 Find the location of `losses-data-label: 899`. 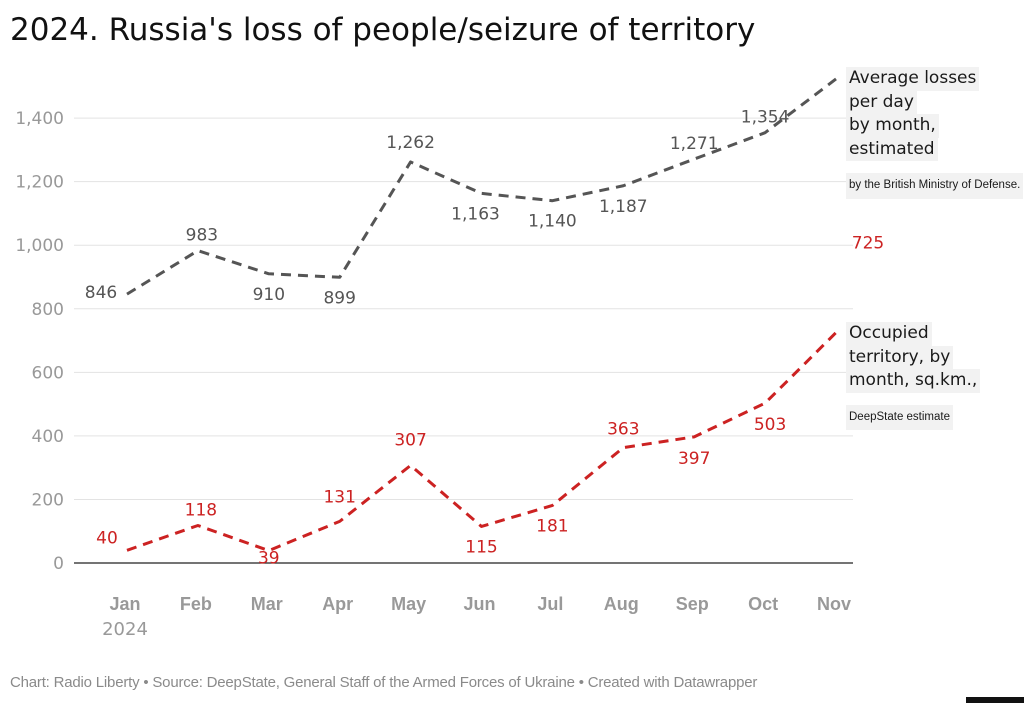

losses-data-label: 899 is located at coordinates (339, 298).